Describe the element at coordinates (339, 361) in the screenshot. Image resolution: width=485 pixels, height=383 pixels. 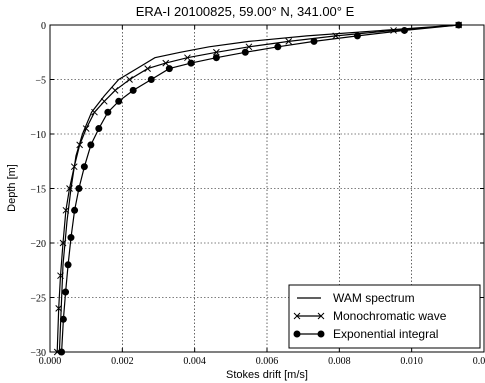
I see `x-tick-label: 0.008` at that location.